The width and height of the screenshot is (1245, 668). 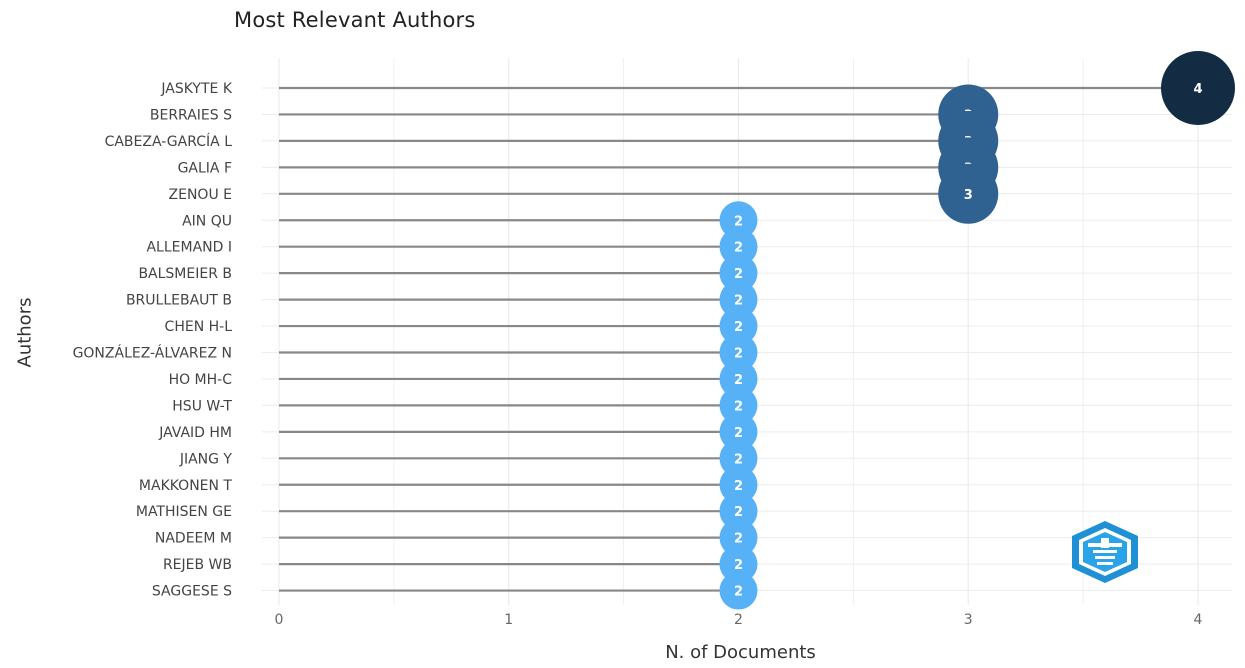 What do you see at coordinates (152, 353) in the screenshot?
I see `y-tick-label: GONZÁLEZ-ÁLVAREZ N` at bounding box center [152, 353].